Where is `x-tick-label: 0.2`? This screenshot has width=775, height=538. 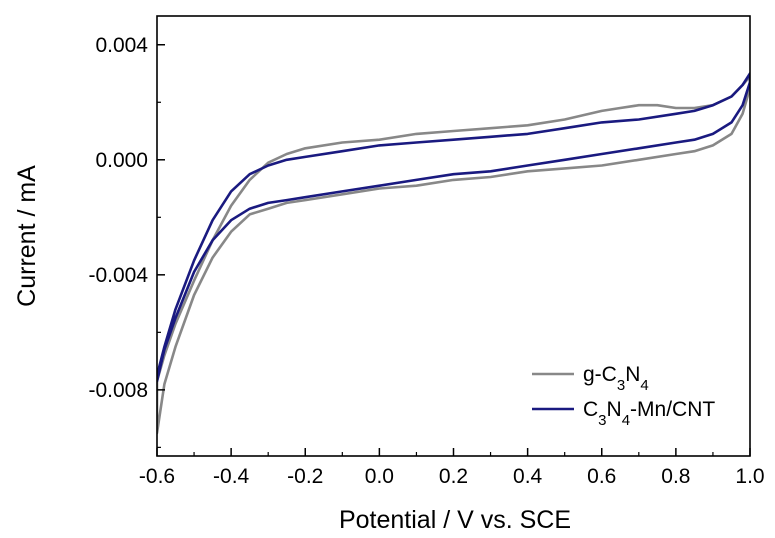 x-tick-label: 0.2 is located at coordinates (453, 476).